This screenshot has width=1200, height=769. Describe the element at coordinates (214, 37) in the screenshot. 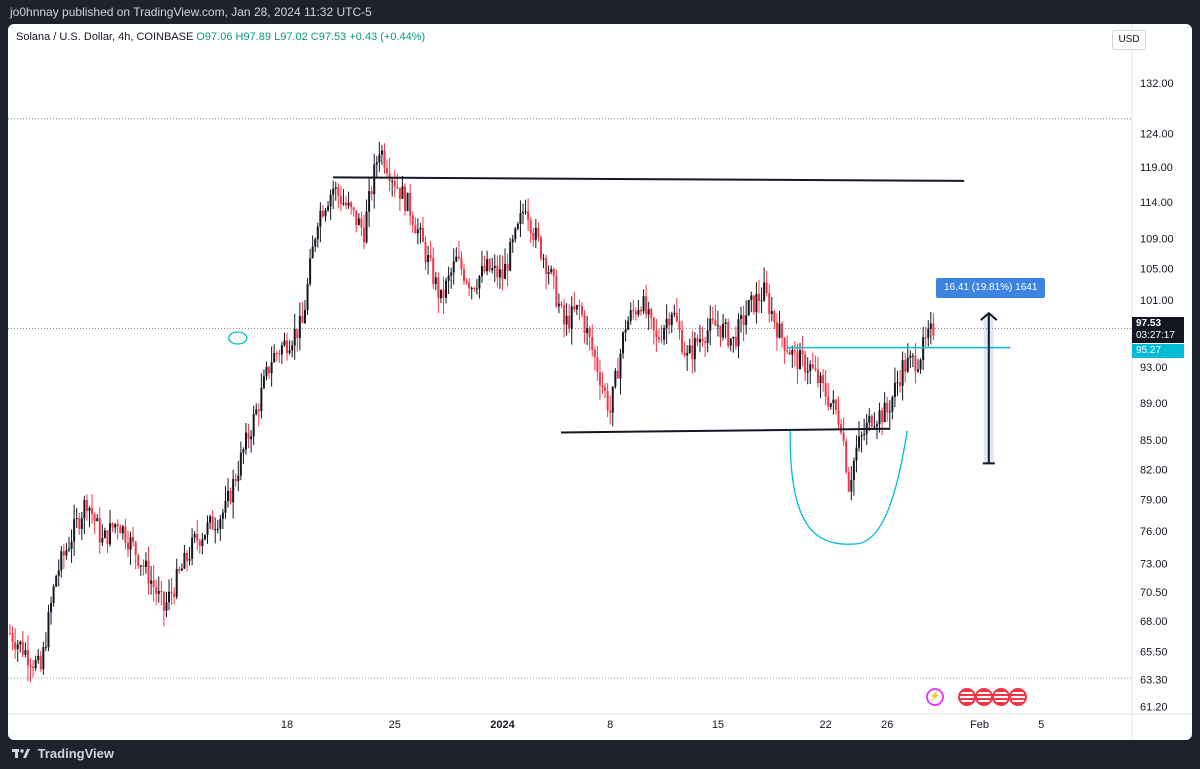

I see `ohlc-open: O97.06` at that location.